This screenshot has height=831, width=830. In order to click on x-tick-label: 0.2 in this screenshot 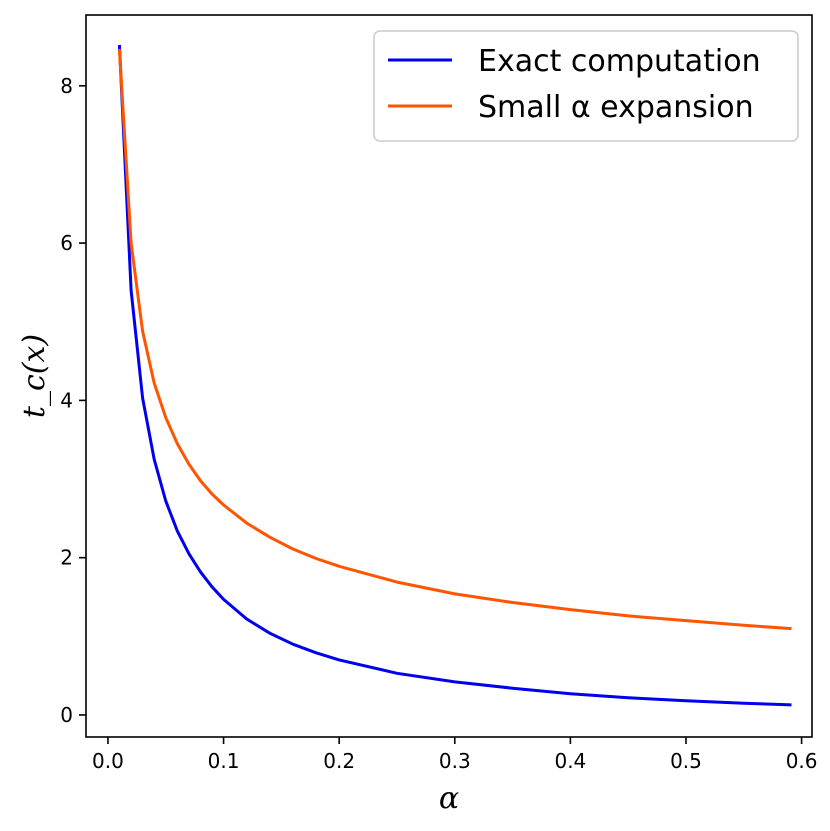, I will do `click(339, 761)`.